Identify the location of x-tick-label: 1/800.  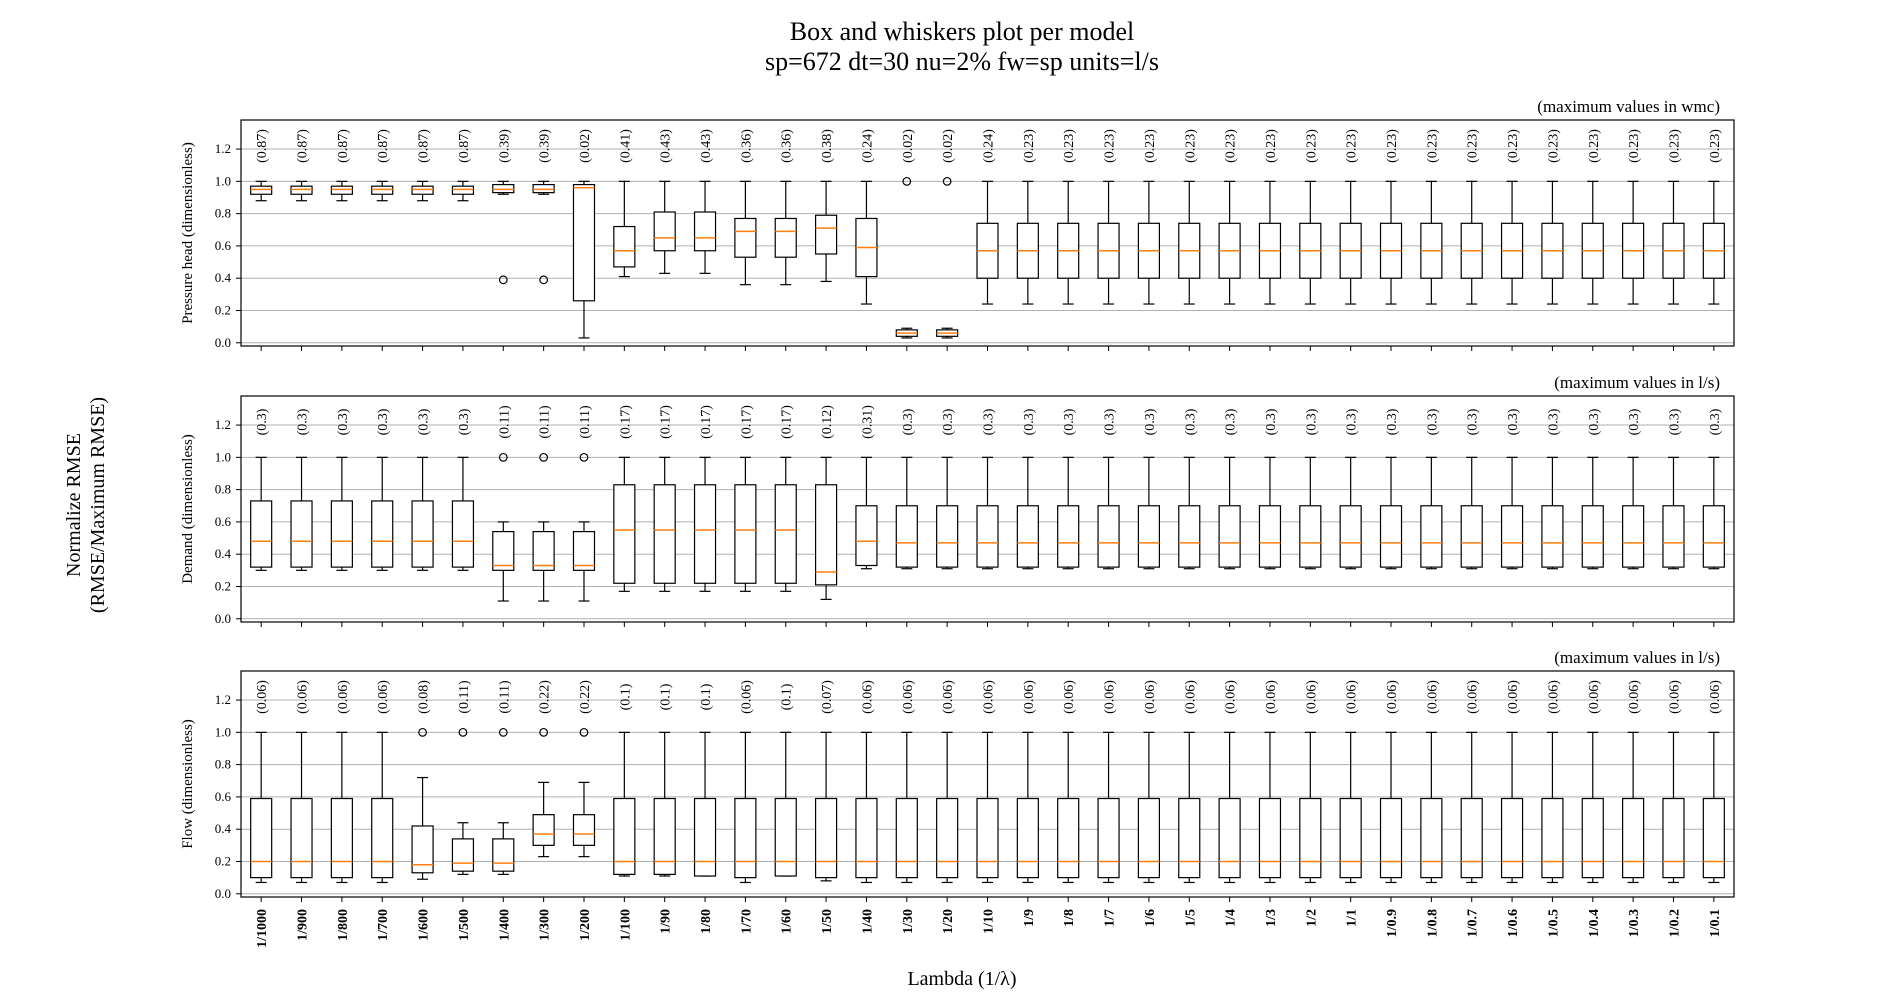
(343, 925).